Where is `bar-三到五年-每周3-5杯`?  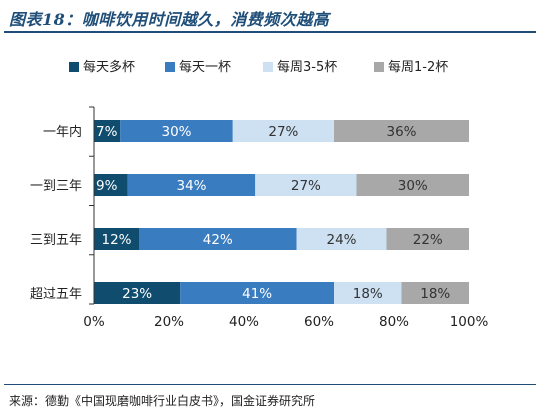
bar-三到五年-每周3-5杯 is located at coordinates (341, 239).